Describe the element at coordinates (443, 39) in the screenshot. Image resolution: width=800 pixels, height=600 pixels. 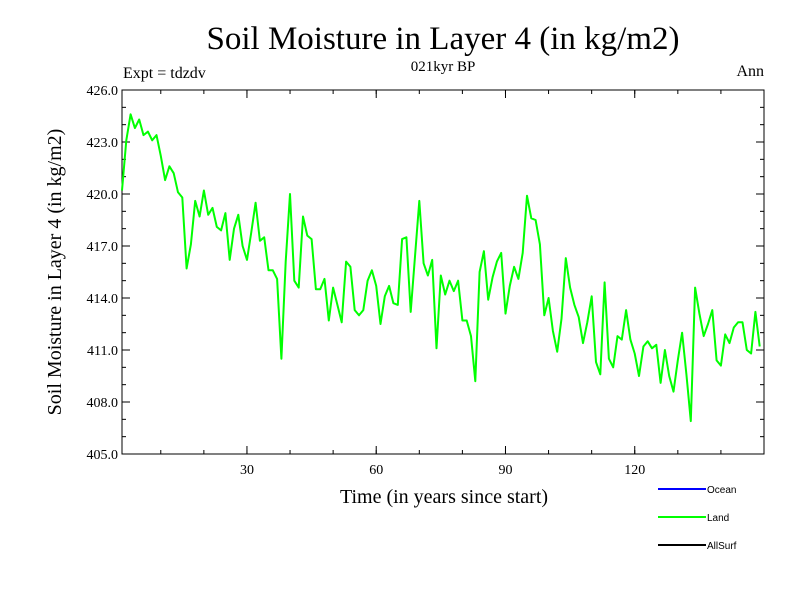
I see `chart-title: Soil Moisture in Layer 4 (in kg/m2)` at that location.